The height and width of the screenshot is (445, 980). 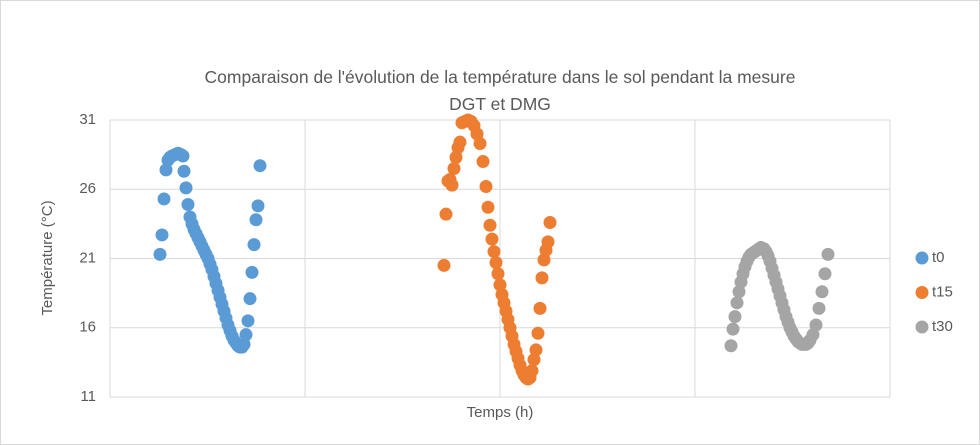 What do you see at coordinates (87, 119) in the screenshot?
I see `y-tick-label: 31` at bounding box center [87, 119].